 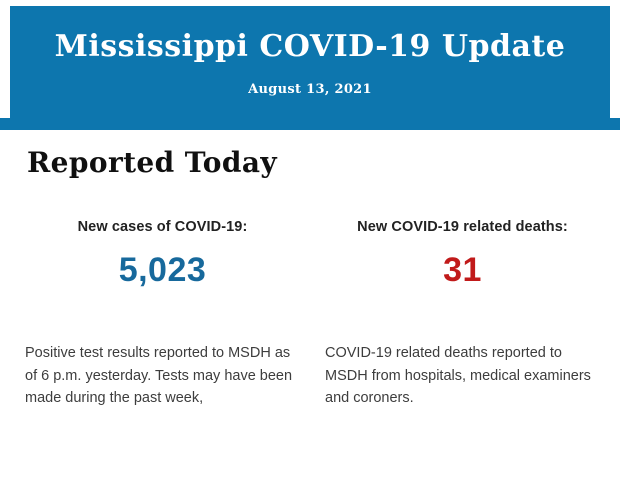 I want to click on new-cases-value: 5,023, so click(x=162, y=270).